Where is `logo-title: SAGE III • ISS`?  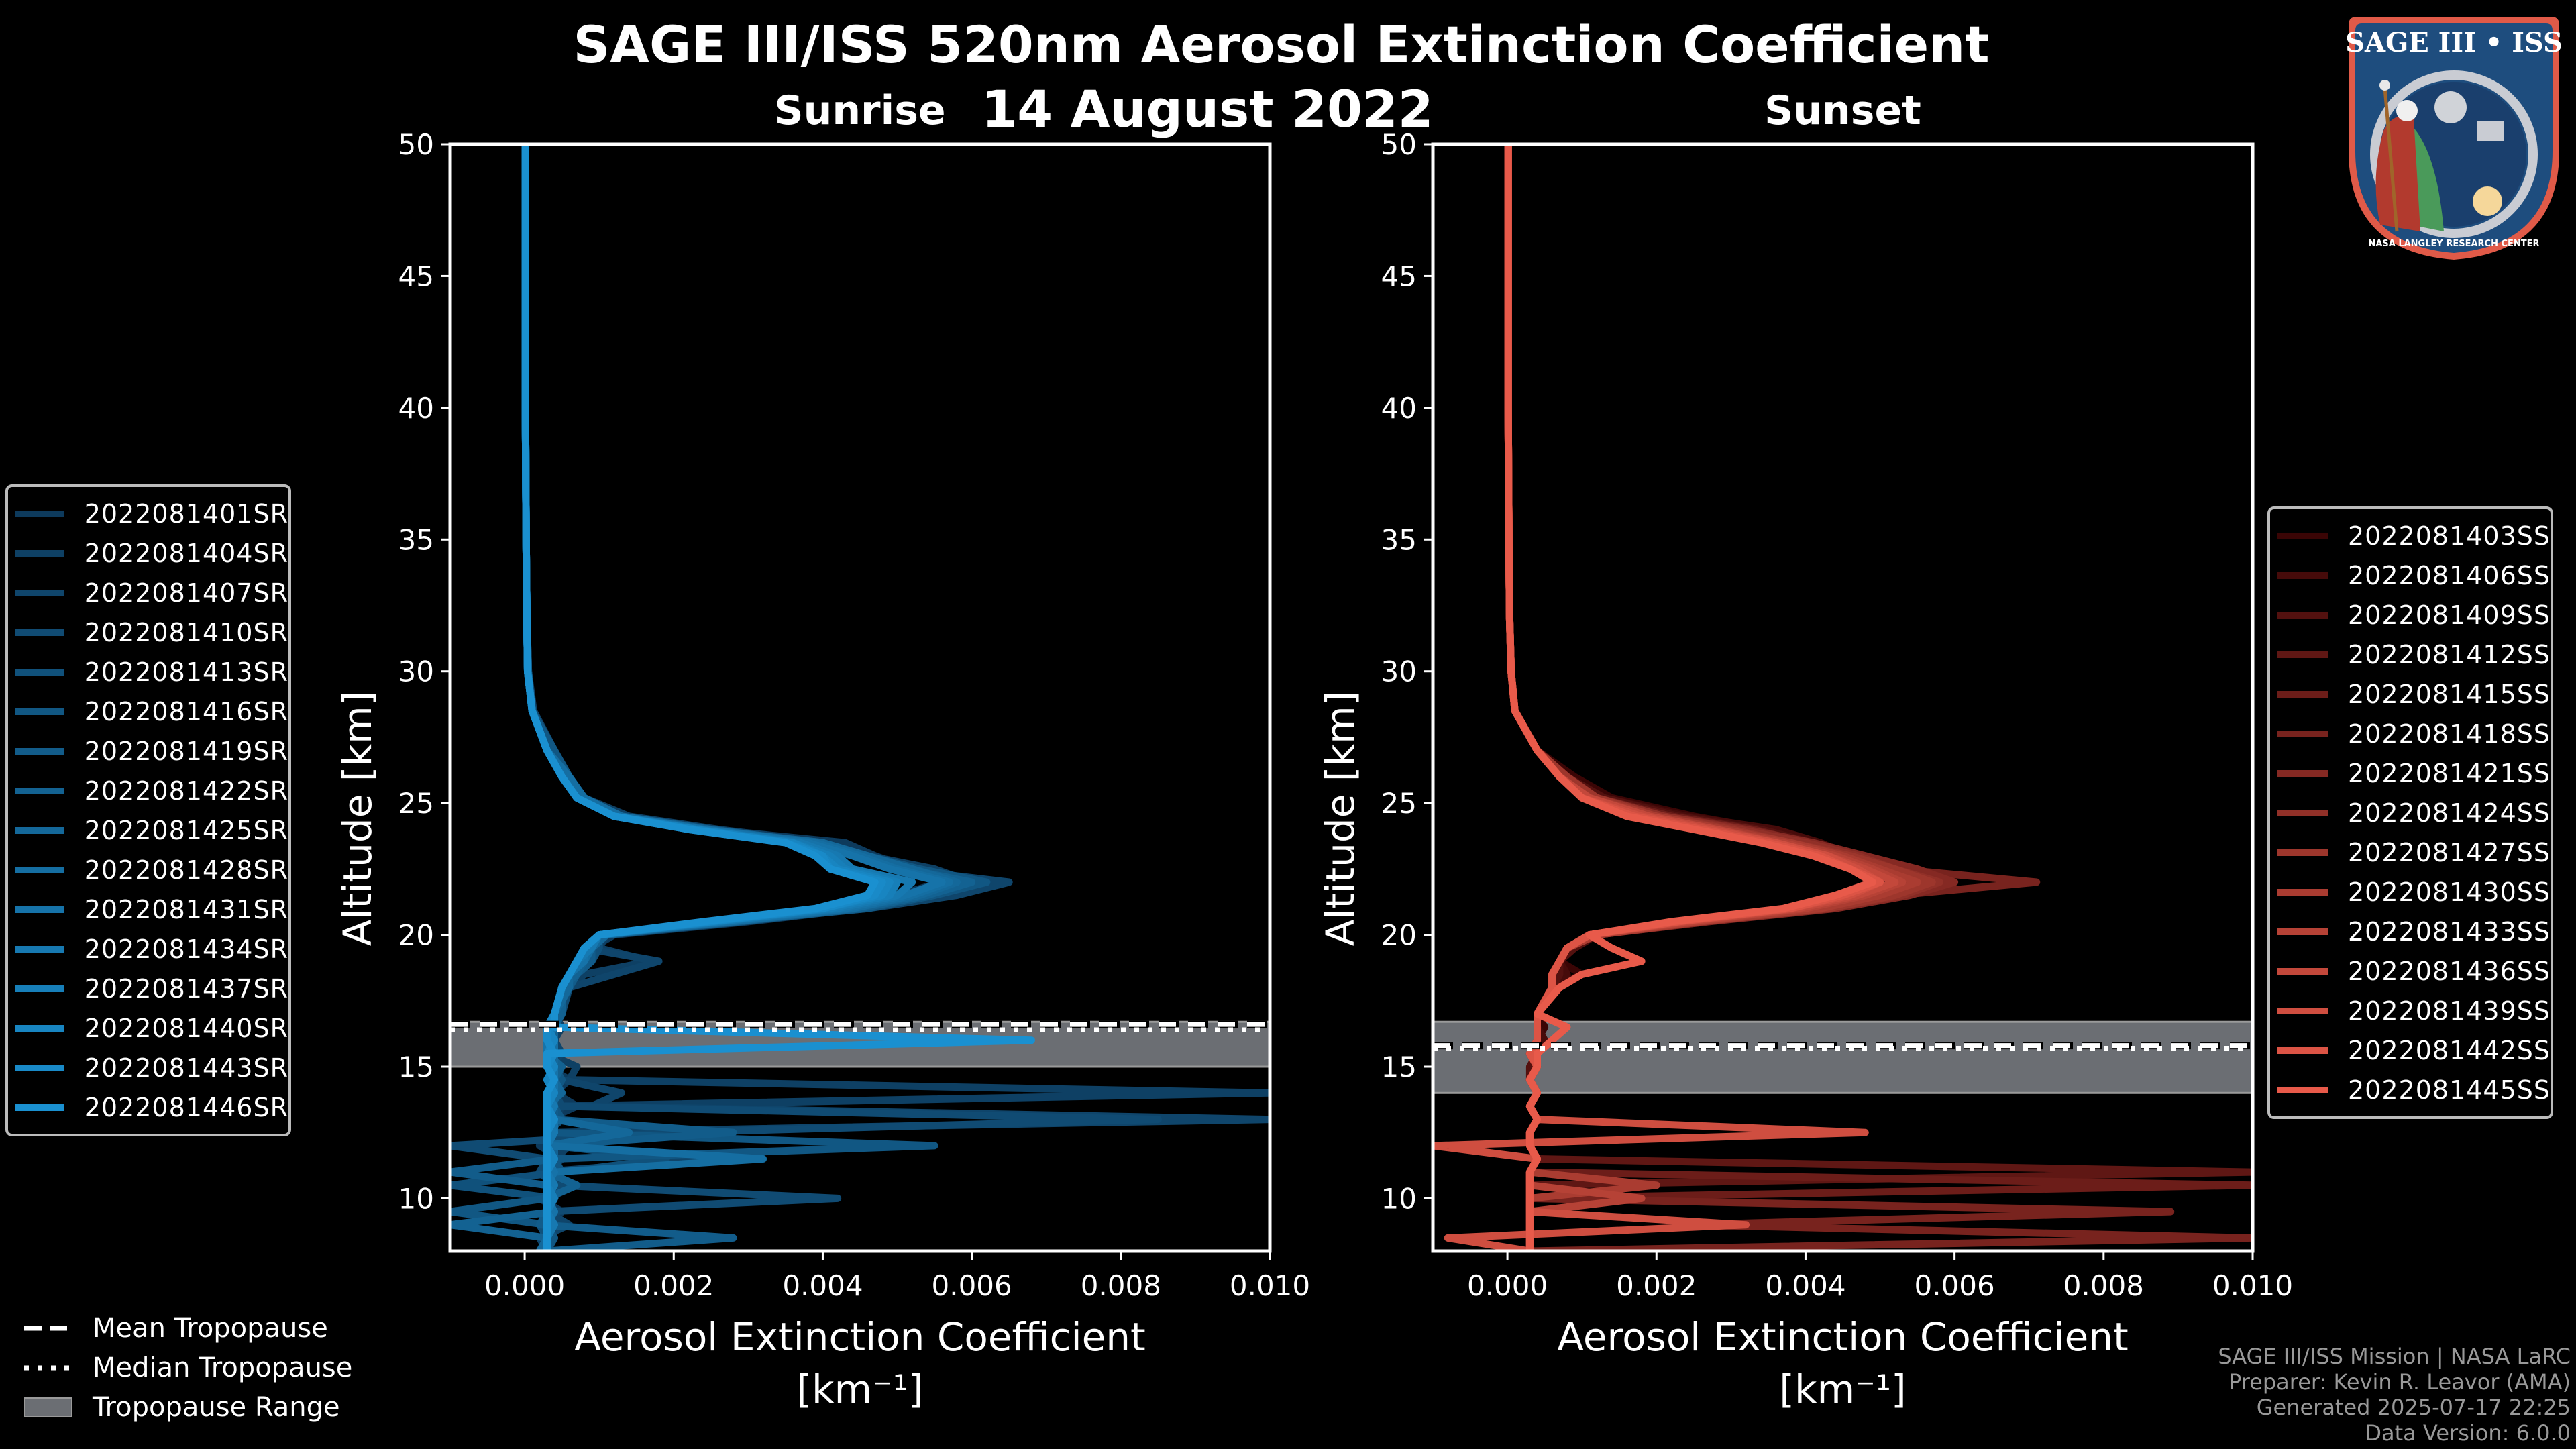 logo-title: SAGE III • ISS is located at coordinates (2454, 42).